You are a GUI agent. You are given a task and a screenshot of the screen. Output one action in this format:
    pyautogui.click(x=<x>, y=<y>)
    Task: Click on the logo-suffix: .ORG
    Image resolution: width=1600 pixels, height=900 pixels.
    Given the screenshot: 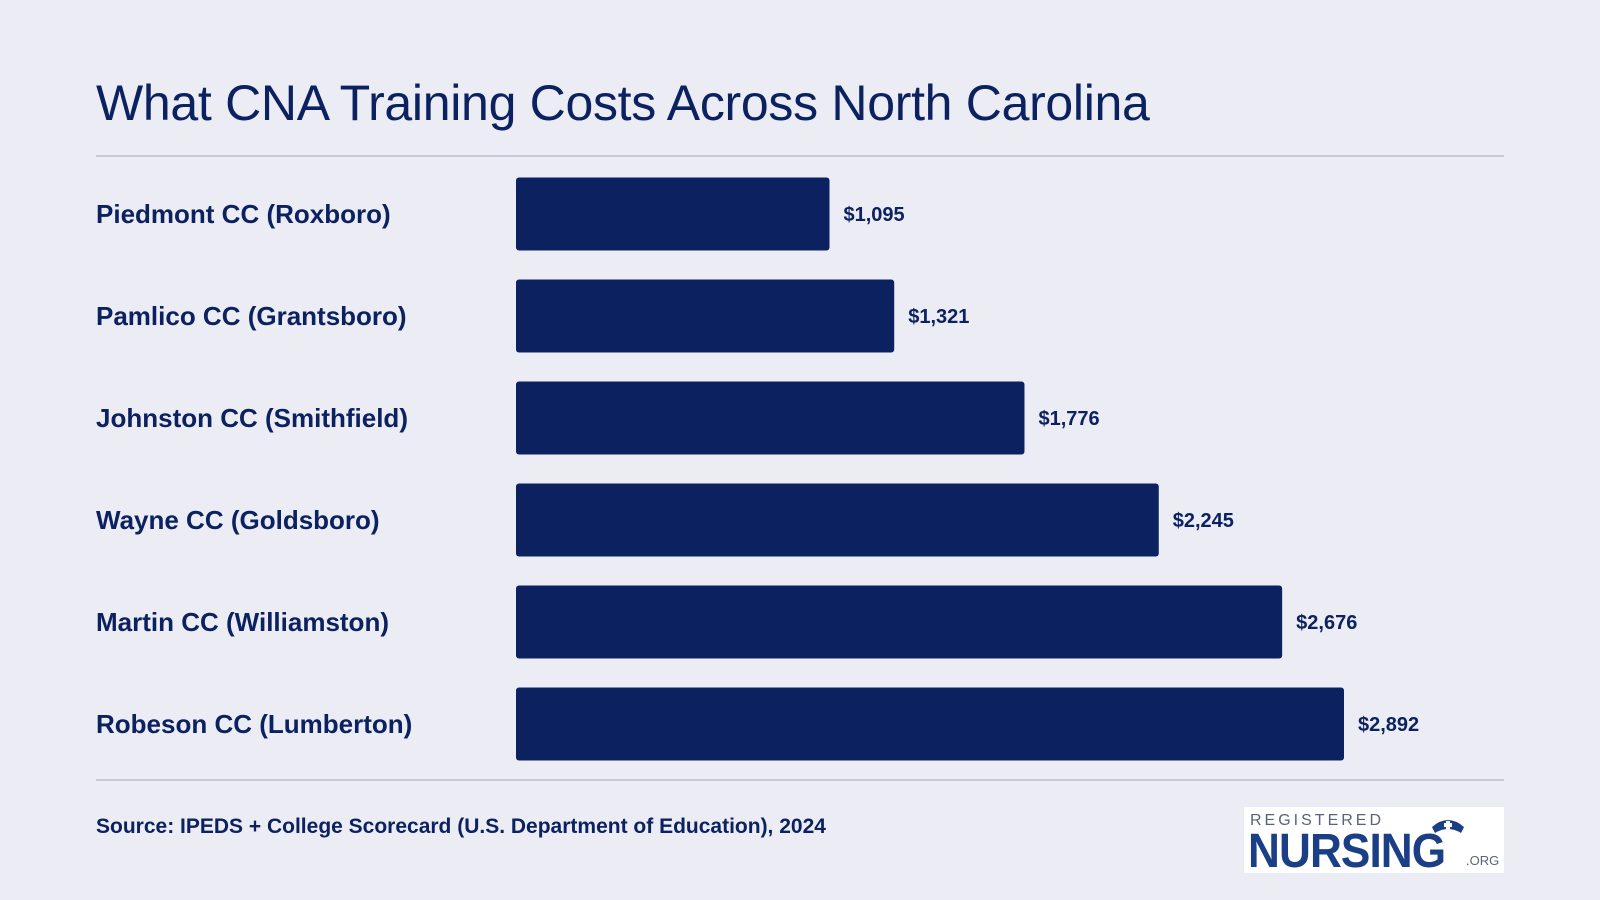 What is the action you would take?
    pyautogui.click(x=1483, y=860)
    